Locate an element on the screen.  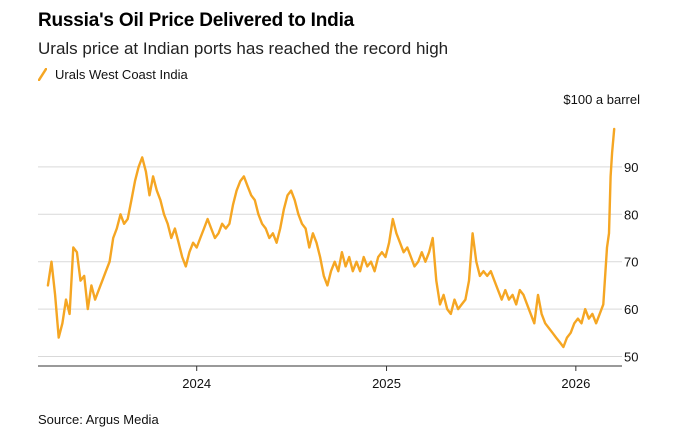
x-tick-label-2024: 2024 is located at coordinates (196, 383).